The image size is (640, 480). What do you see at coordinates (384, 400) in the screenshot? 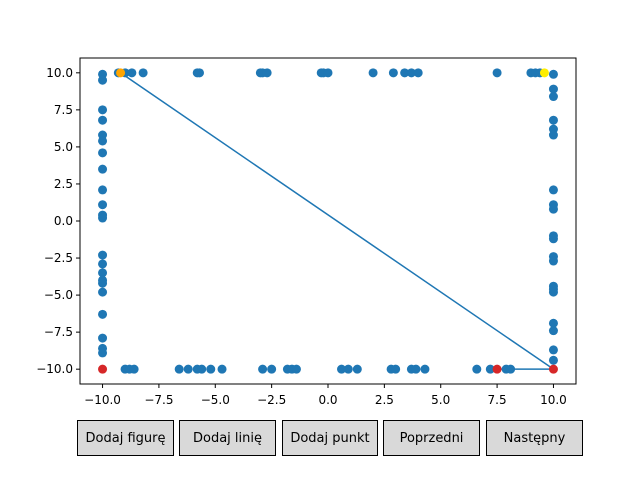
I see `x-tick-label: 2.5` at bounding box center [384, 400].